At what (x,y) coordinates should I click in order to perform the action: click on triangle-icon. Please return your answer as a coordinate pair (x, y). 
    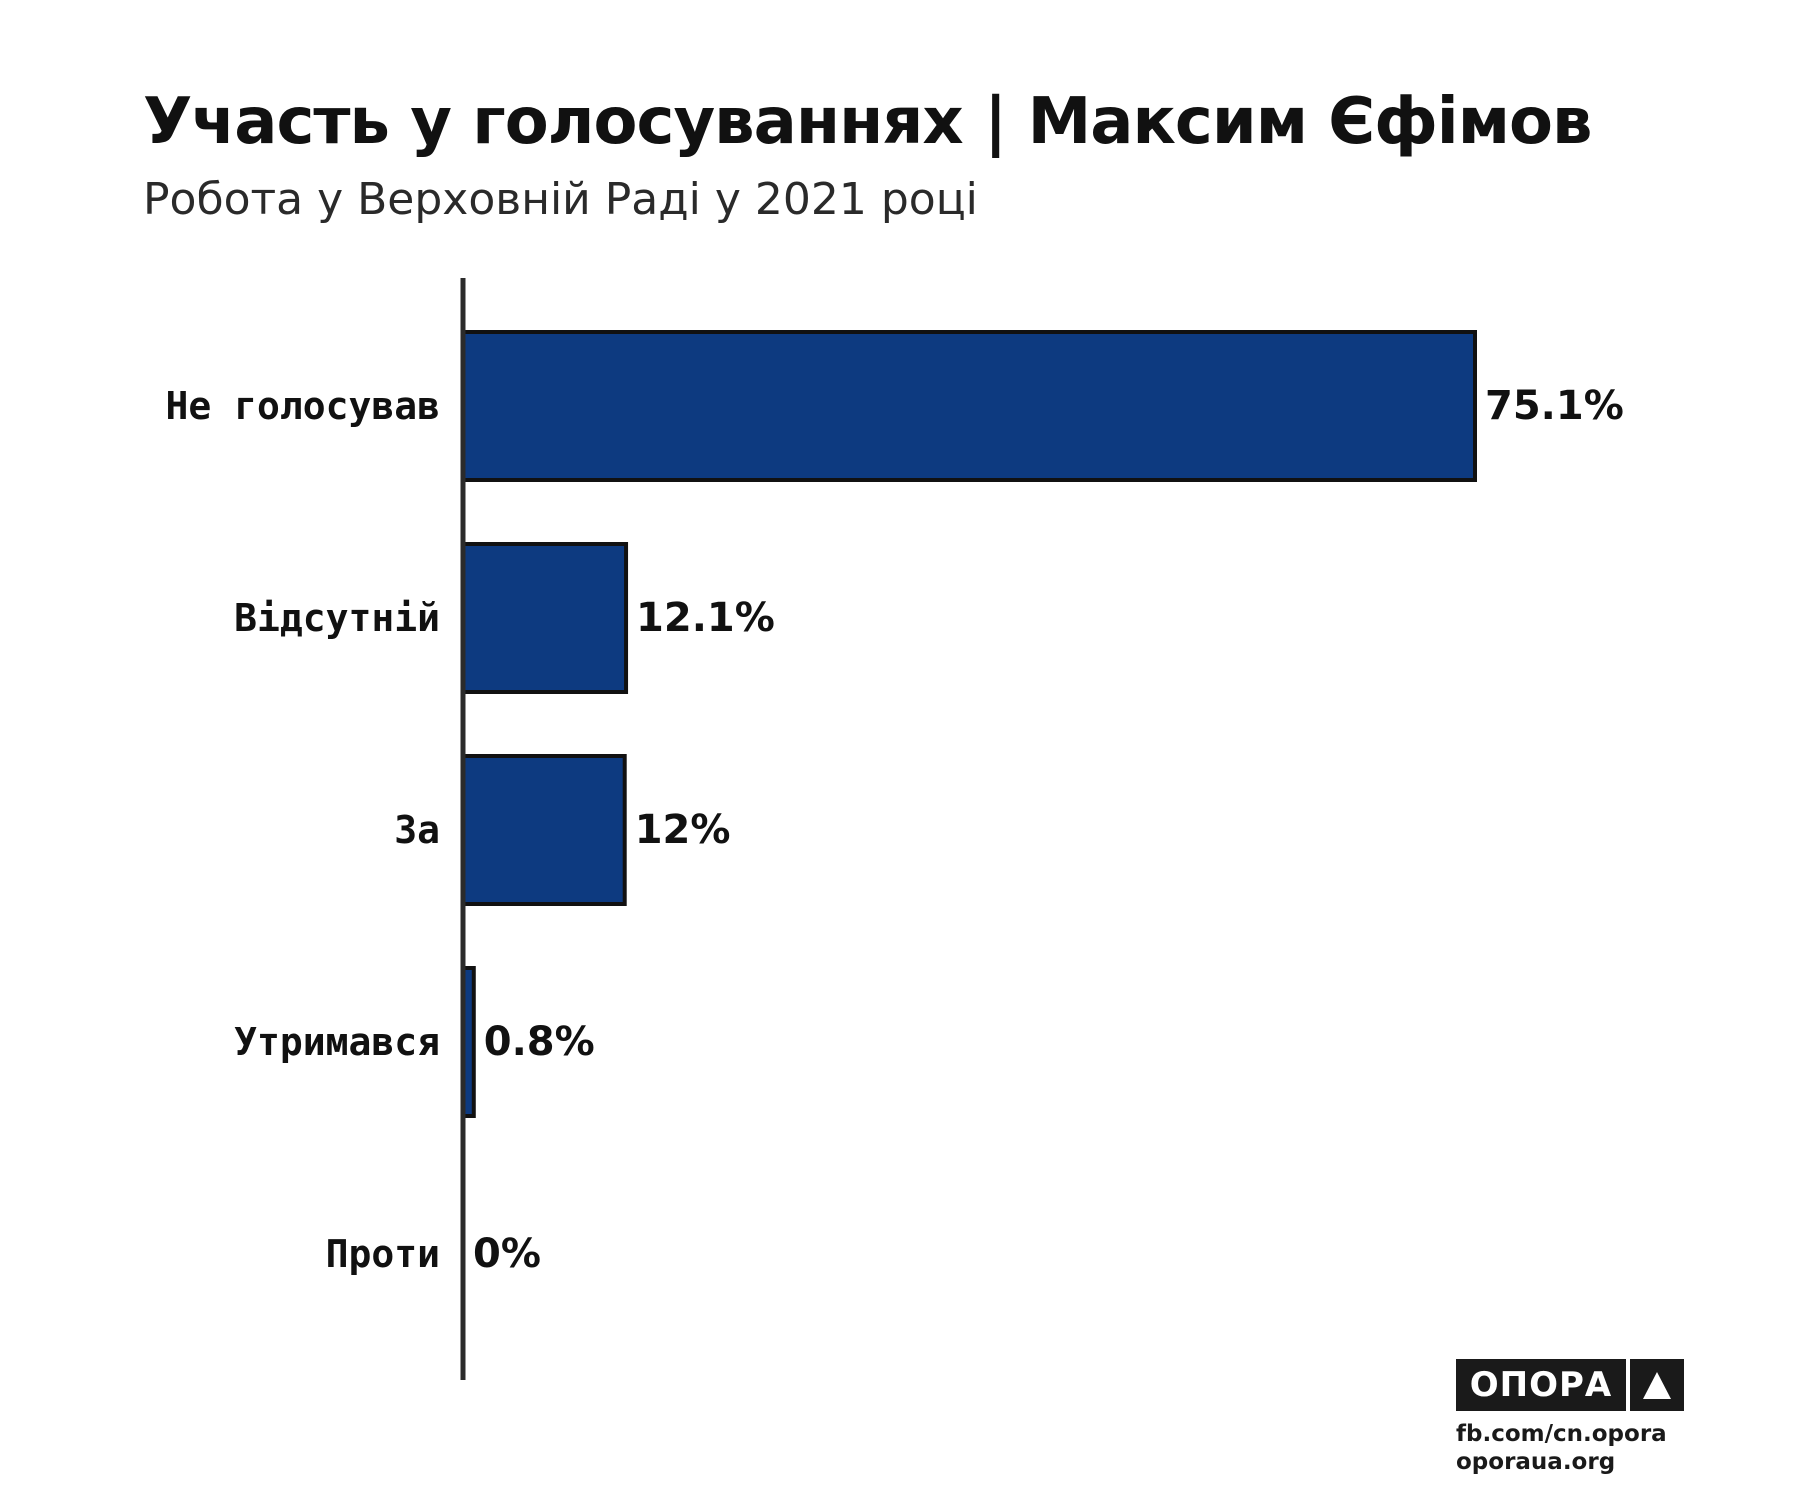
    Looking at the image, I should click on (1657, 1385).